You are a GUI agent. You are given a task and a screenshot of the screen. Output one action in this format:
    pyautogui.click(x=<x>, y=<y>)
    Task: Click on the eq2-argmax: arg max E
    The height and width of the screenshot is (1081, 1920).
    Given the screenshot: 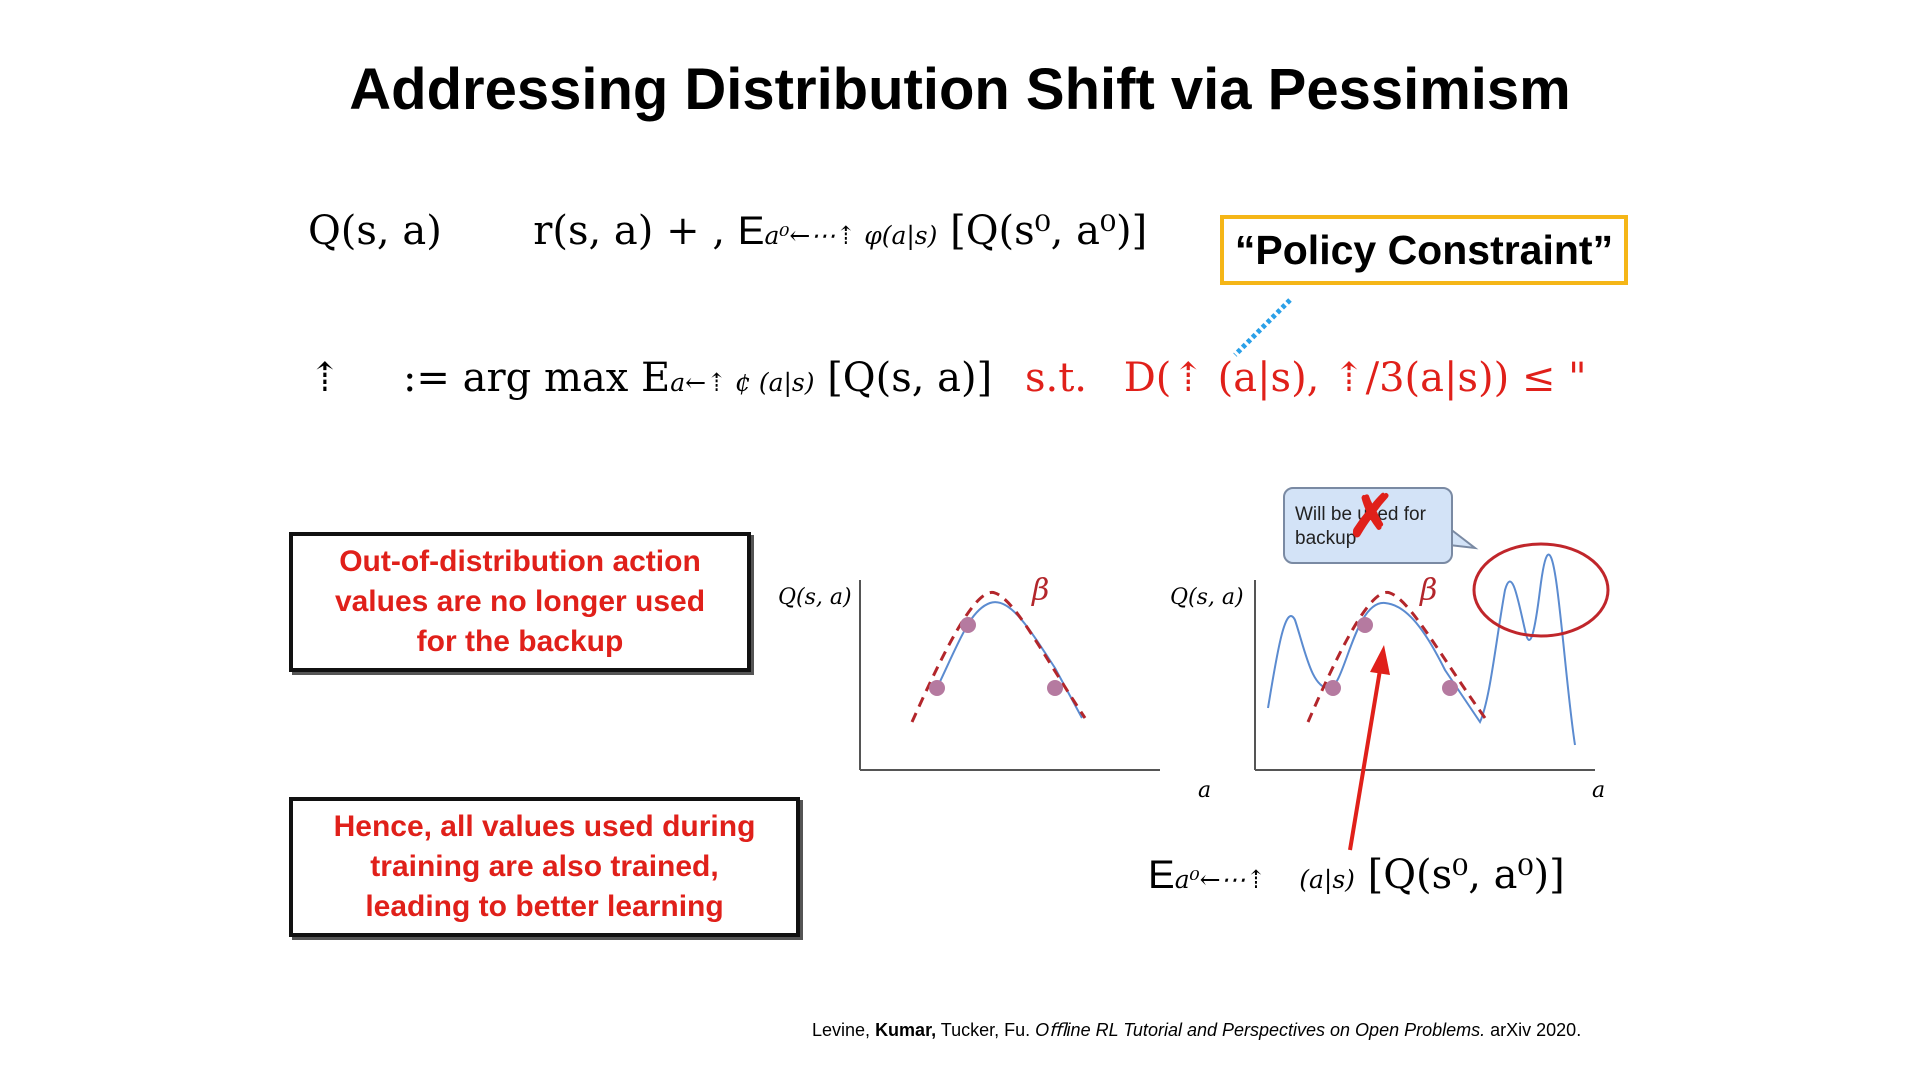 What is the action you would take?
    pyautogui.click(x=566, y=378)
    